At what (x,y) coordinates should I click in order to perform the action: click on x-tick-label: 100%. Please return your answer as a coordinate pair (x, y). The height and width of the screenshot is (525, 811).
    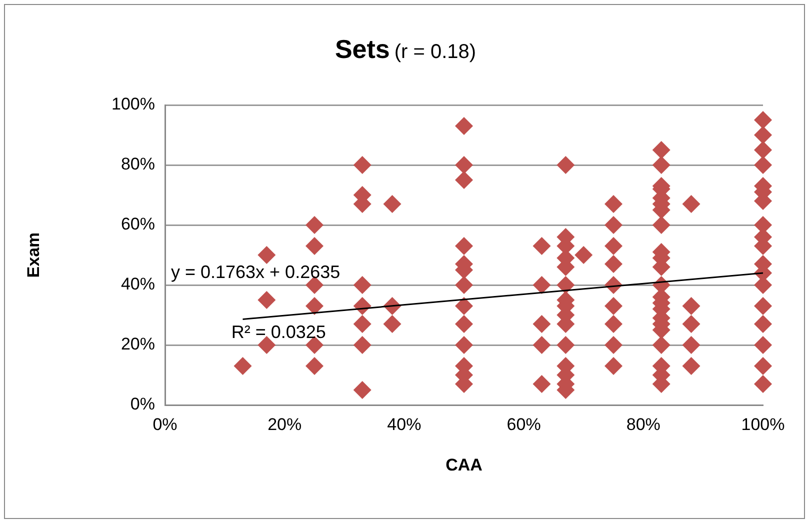
    Looking at the image, I should click on (763, 424).